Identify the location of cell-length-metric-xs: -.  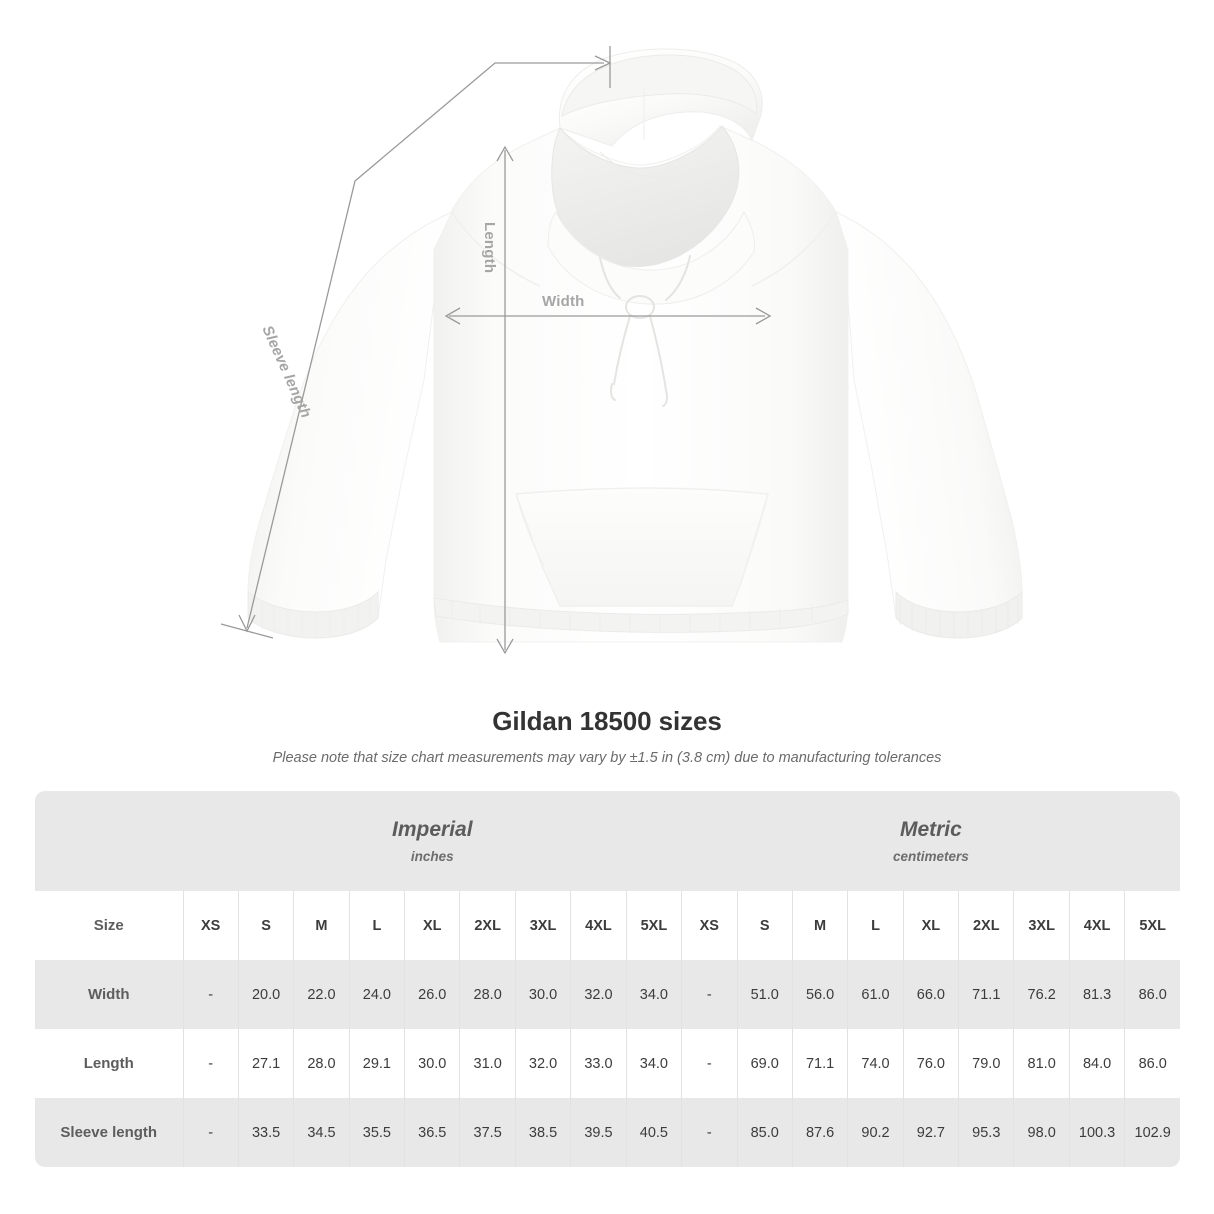
(709, 1063).